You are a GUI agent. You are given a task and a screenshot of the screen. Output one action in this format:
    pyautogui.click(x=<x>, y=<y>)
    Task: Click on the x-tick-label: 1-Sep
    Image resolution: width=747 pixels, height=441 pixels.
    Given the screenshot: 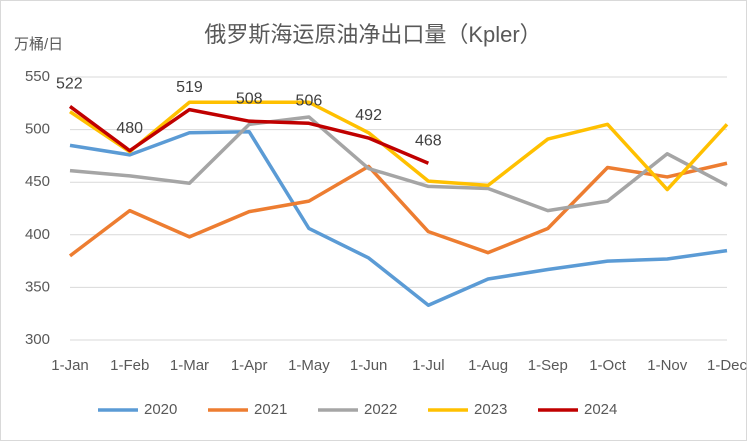 What is the action you would take?
    pyautogui.click(x=548, y=365)
    